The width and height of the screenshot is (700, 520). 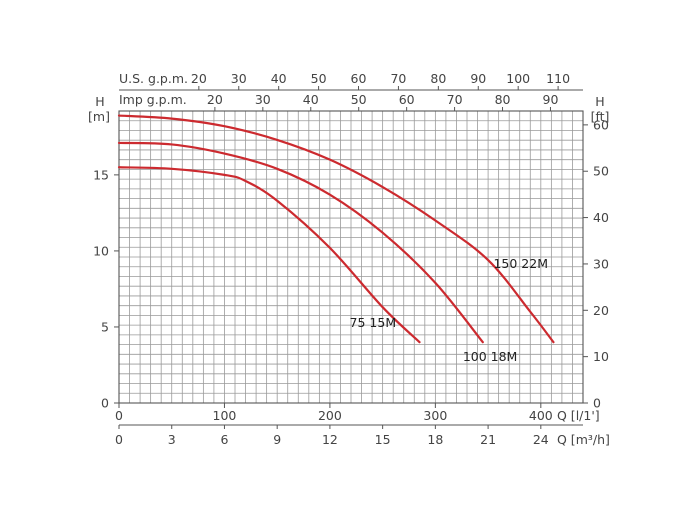 I want to click on imp-gpm-tick-label: 50, so click(x=359, y=99).